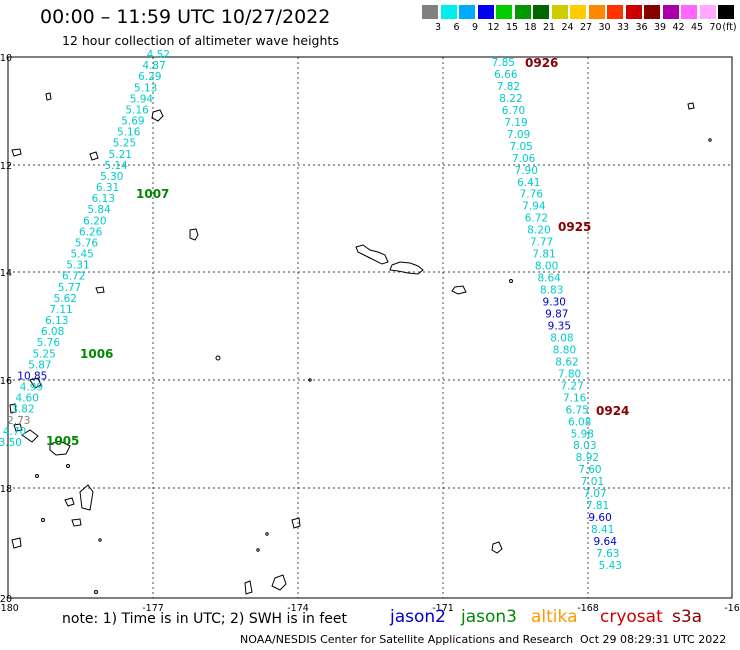  I want to click on legend-label: 6, so click(456, 27).